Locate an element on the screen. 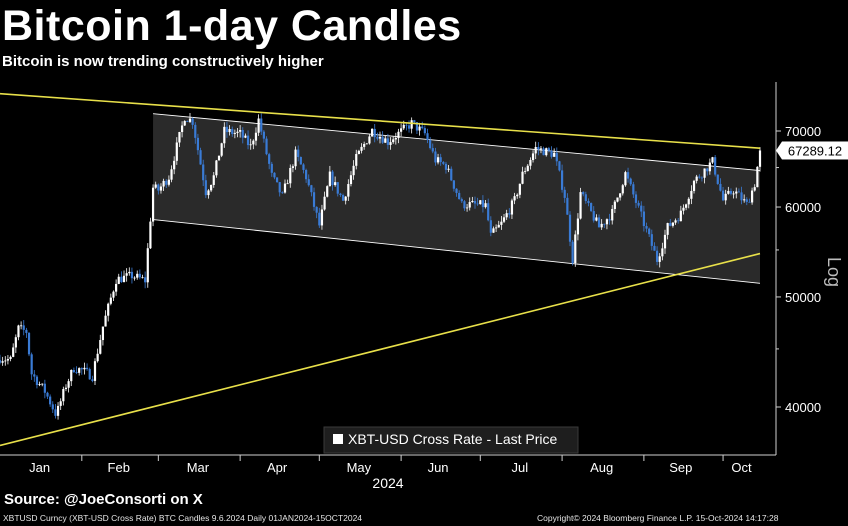 The image size is (848, 526). last-price-label: 67289.12 is located at coordinates (815, 150).